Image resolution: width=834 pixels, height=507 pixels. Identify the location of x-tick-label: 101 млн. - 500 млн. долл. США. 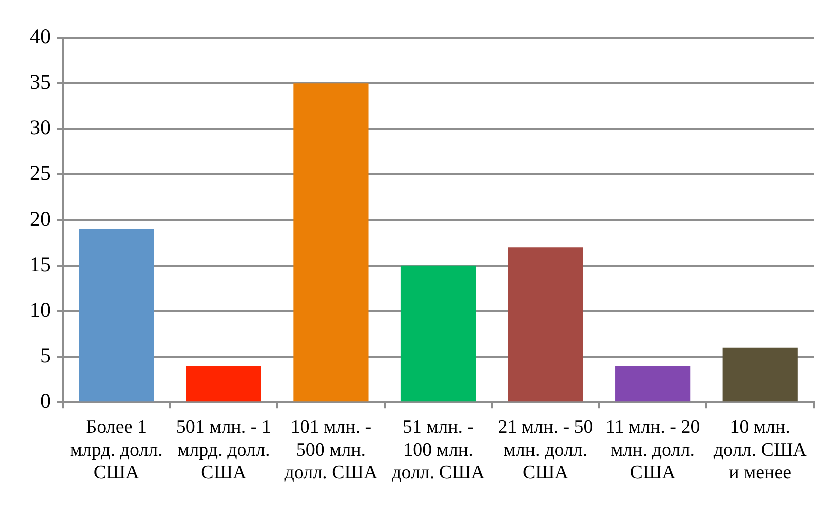
(331, 450).